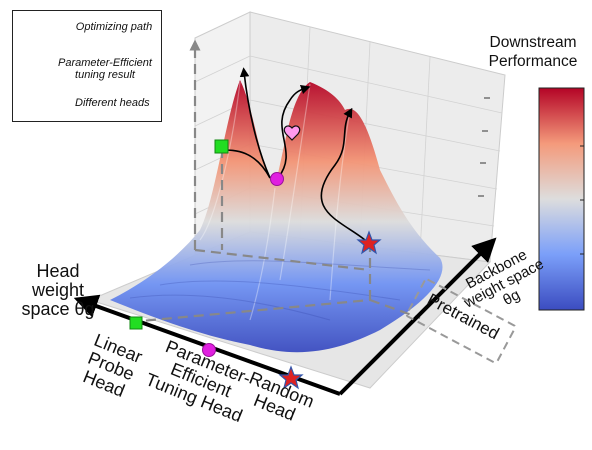 The image size is (592, 450). I want to click on legend-path-label: Optimizing path, so click(114, 27).